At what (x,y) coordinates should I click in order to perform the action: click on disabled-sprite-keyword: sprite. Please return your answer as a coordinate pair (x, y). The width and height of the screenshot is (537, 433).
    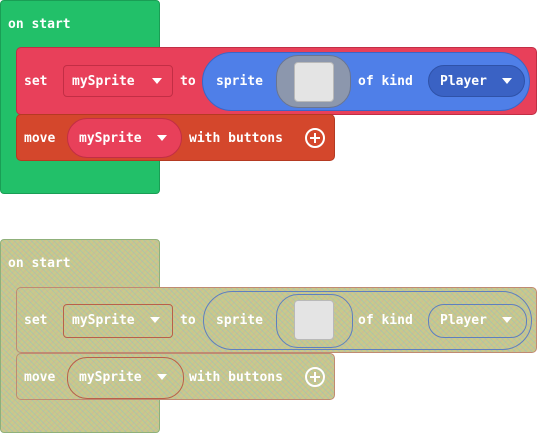
    Looking at the image, I should click on (239, 320).